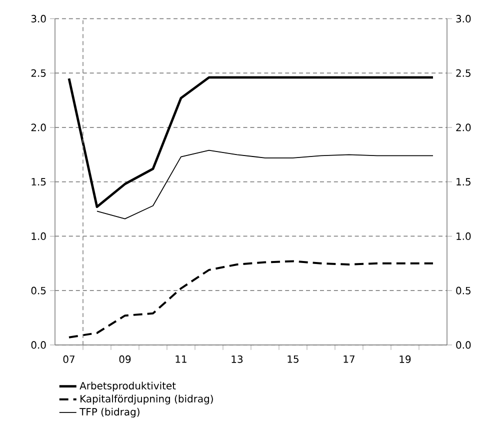  I want to click on x-tick-label: 15, so click(293, 359).